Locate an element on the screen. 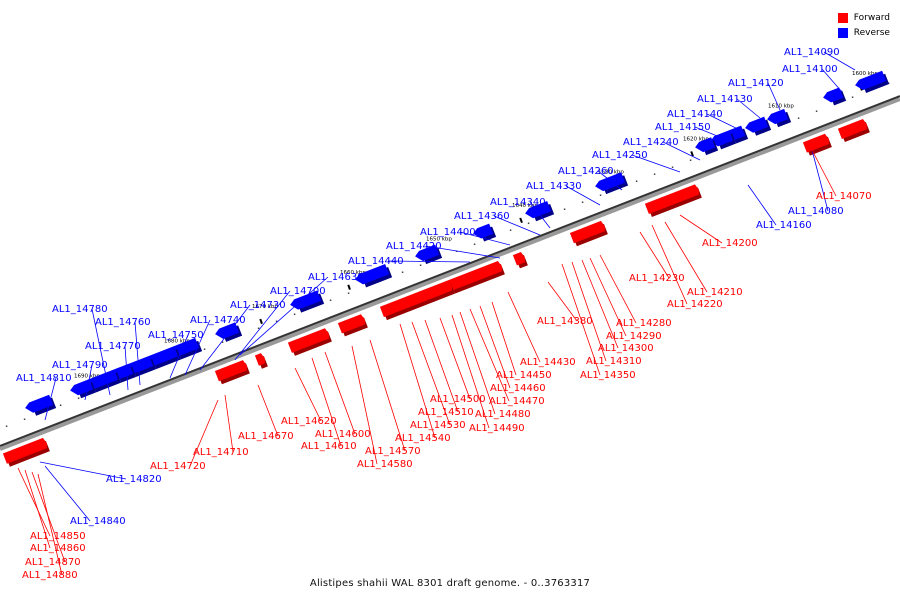  forward-gene-label: AL1_14480 is located at coordinates (503, 414).